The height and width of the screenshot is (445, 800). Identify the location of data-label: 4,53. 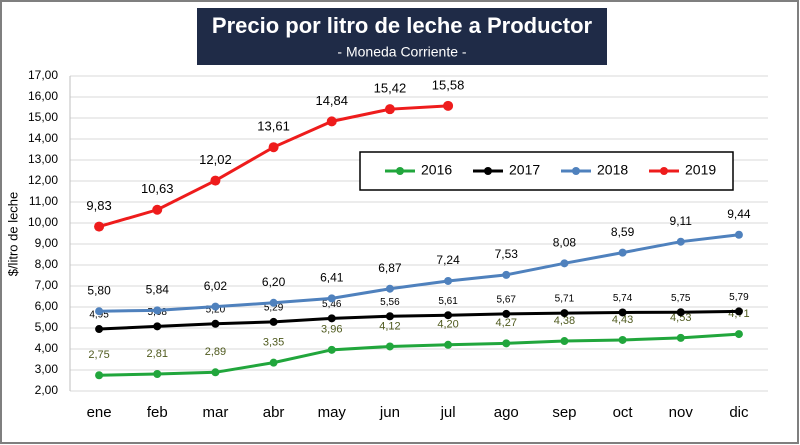
(680, 318).